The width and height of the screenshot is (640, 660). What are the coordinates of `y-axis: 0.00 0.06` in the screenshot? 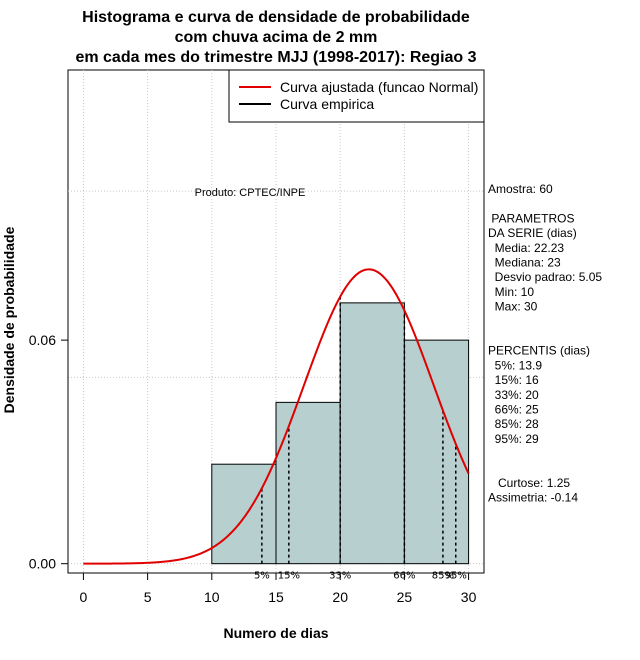 It's located at (49, 452).